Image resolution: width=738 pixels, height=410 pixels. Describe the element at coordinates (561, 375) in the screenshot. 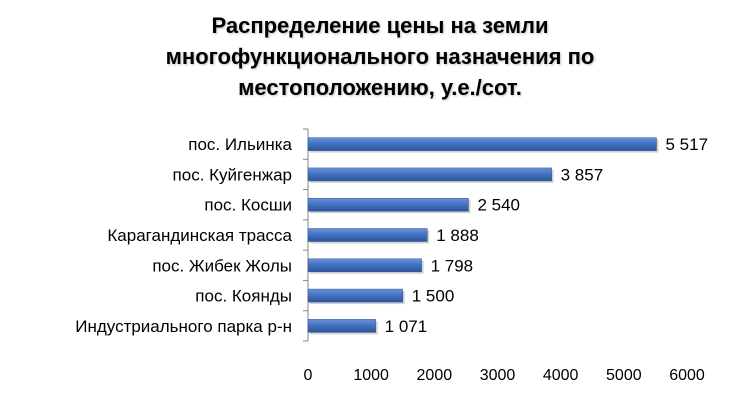

I see `x-tick-label: 4000` at that location.